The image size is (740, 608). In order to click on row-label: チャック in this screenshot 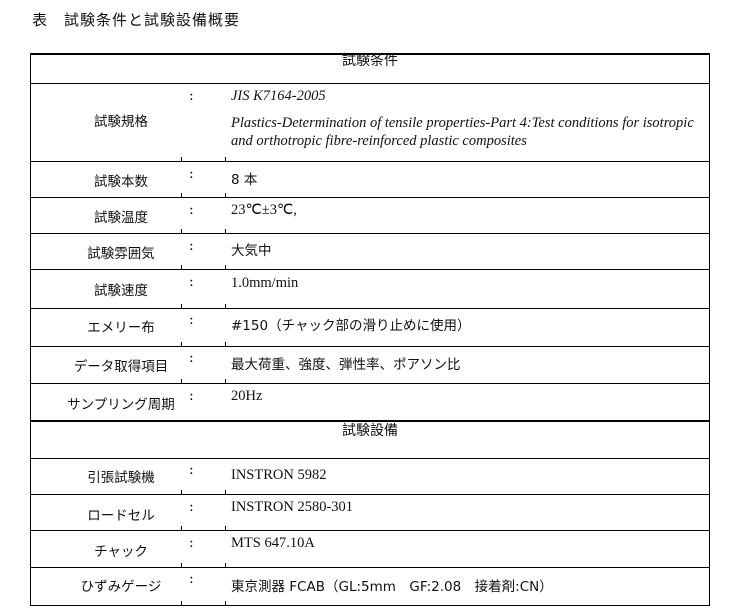, I will do `click(121, 552)`.